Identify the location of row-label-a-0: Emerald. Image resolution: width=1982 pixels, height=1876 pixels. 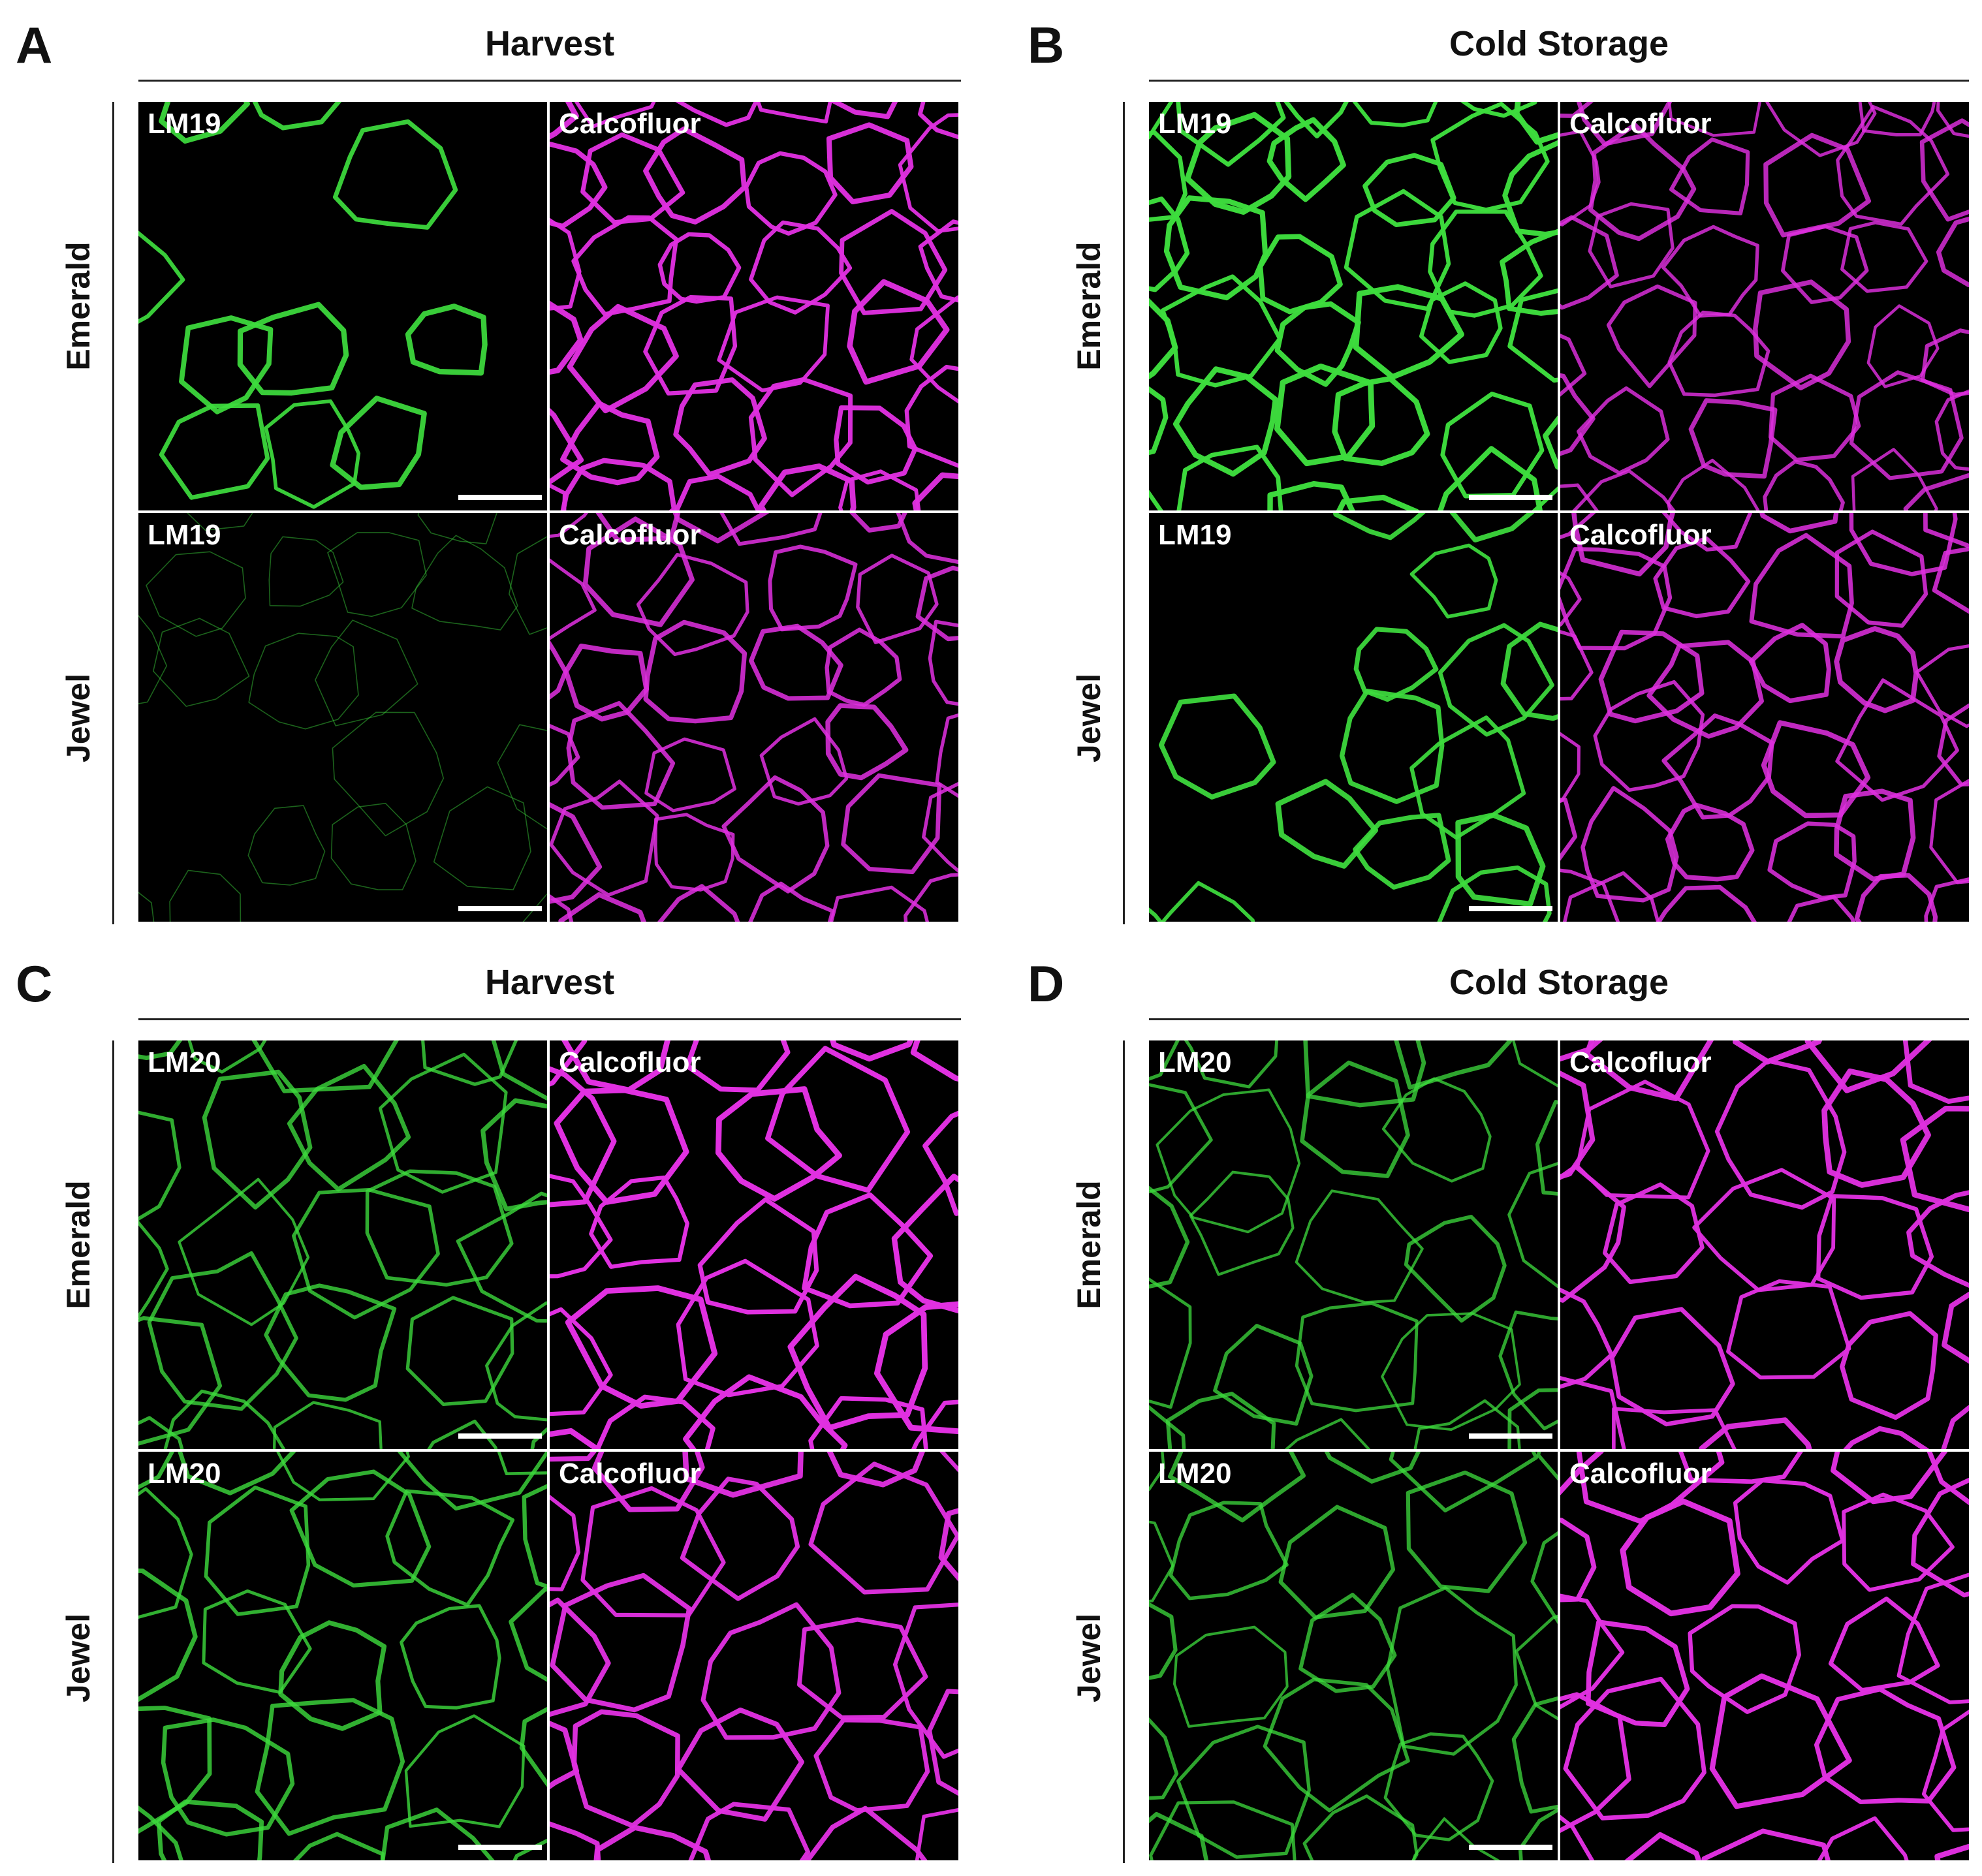
(78, 307).